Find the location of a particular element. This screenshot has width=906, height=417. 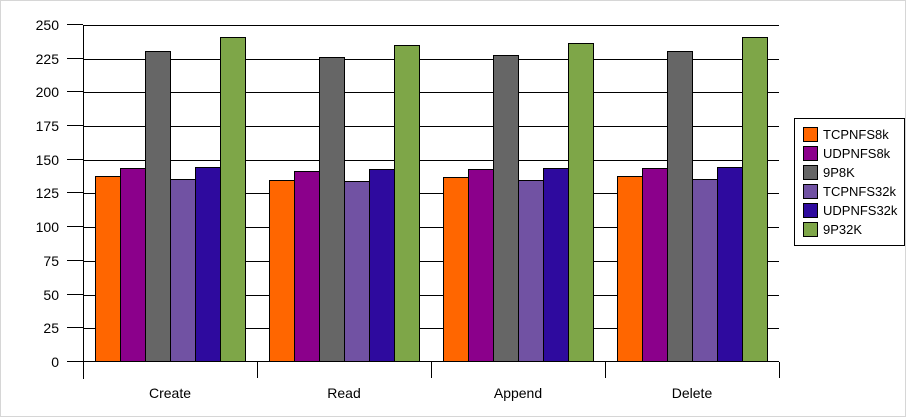

legend-swatch-9p32k is located at coordinates (810, 229).